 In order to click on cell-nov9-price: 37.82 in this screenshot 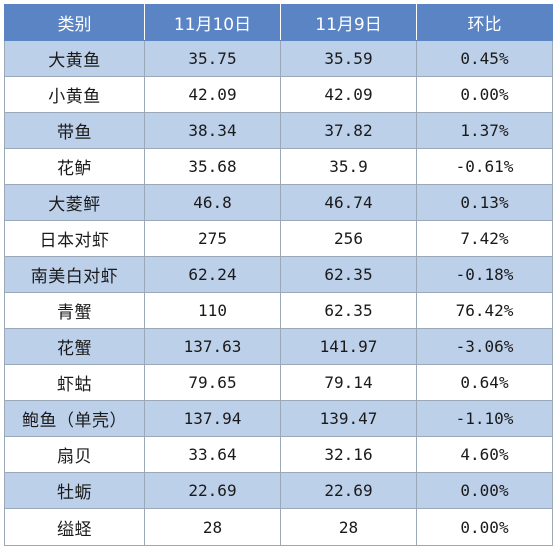, I will do `click(348, 130)`.